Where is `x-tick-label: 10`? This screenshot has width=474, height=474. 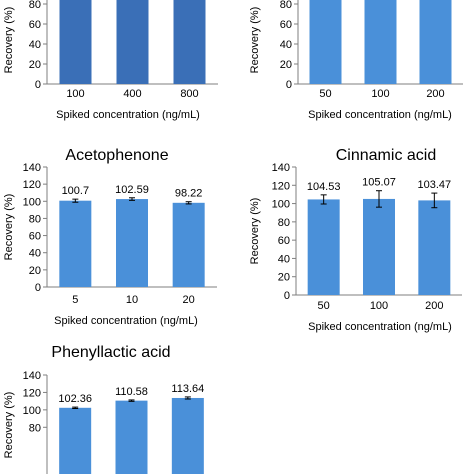
x-tick-label: 10 is located at coordinates (132, 300).